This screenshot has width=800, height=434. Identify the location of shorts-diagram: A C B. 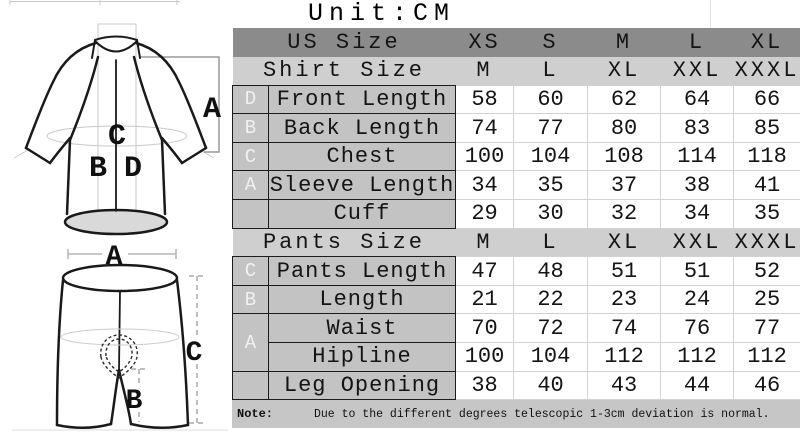
(120, 336).